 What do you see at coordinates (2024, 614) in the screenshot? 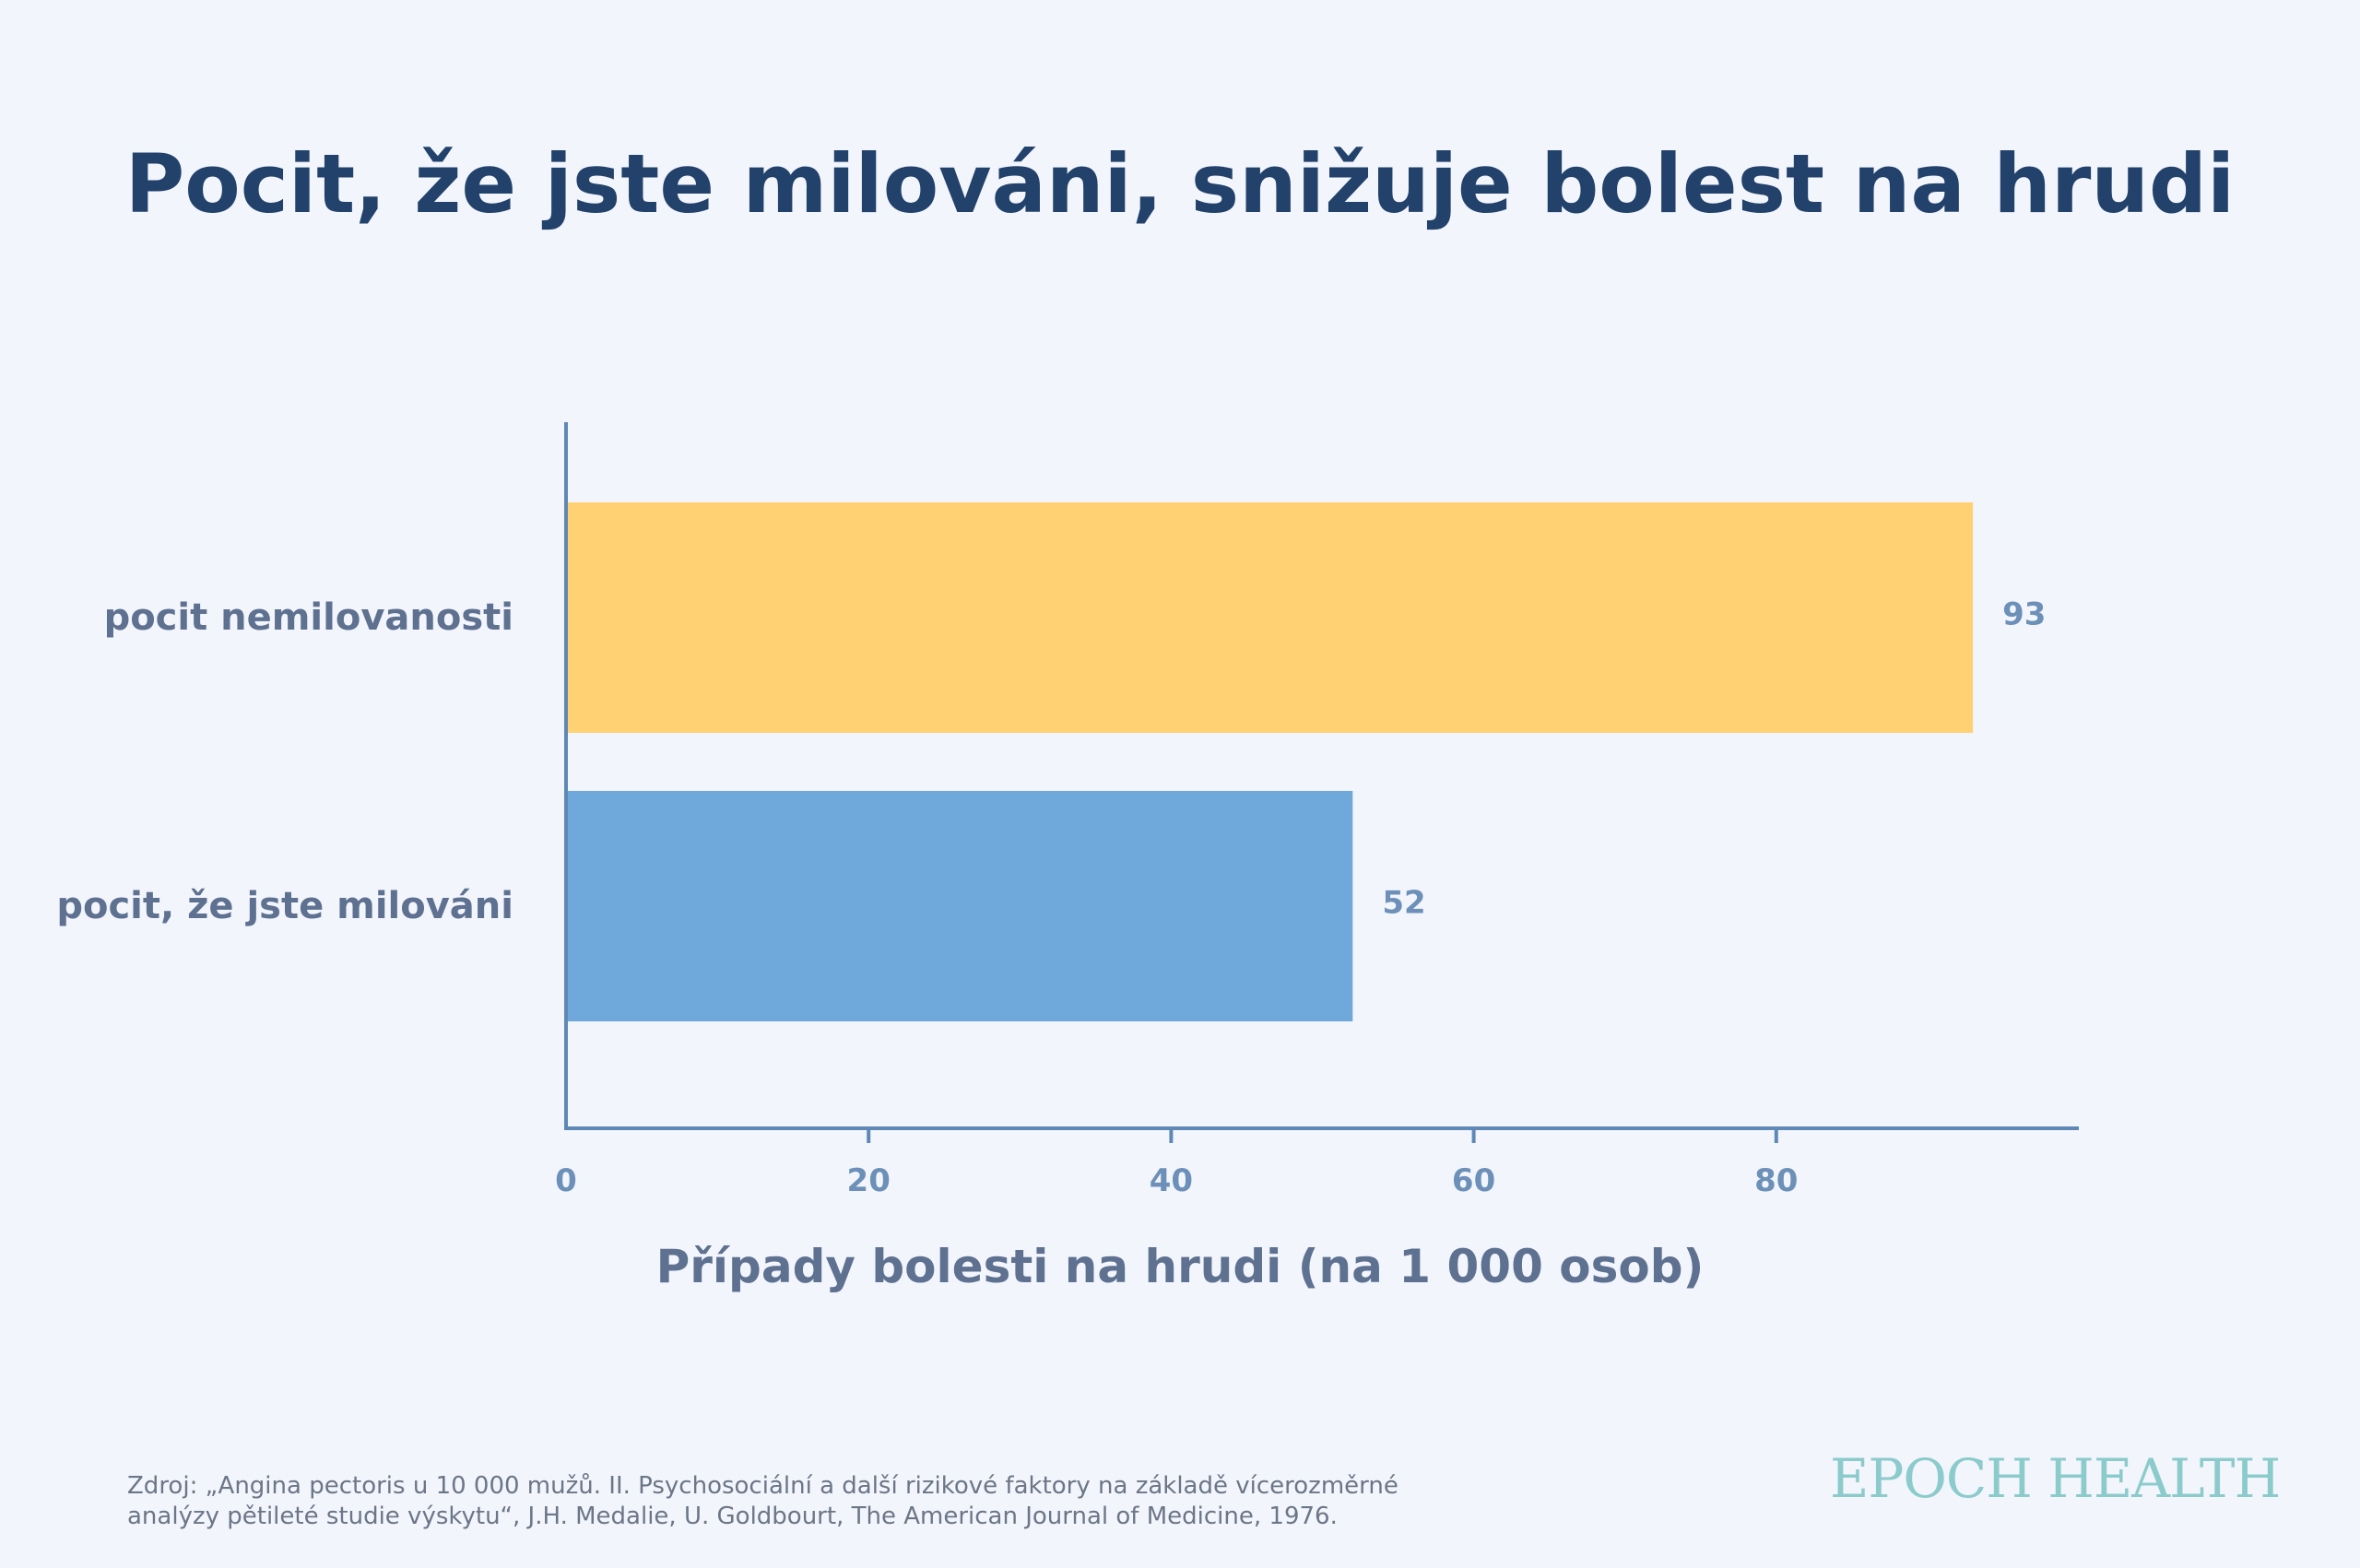
I see `bar-value-label: 93` at bounding box center [2024, 614].